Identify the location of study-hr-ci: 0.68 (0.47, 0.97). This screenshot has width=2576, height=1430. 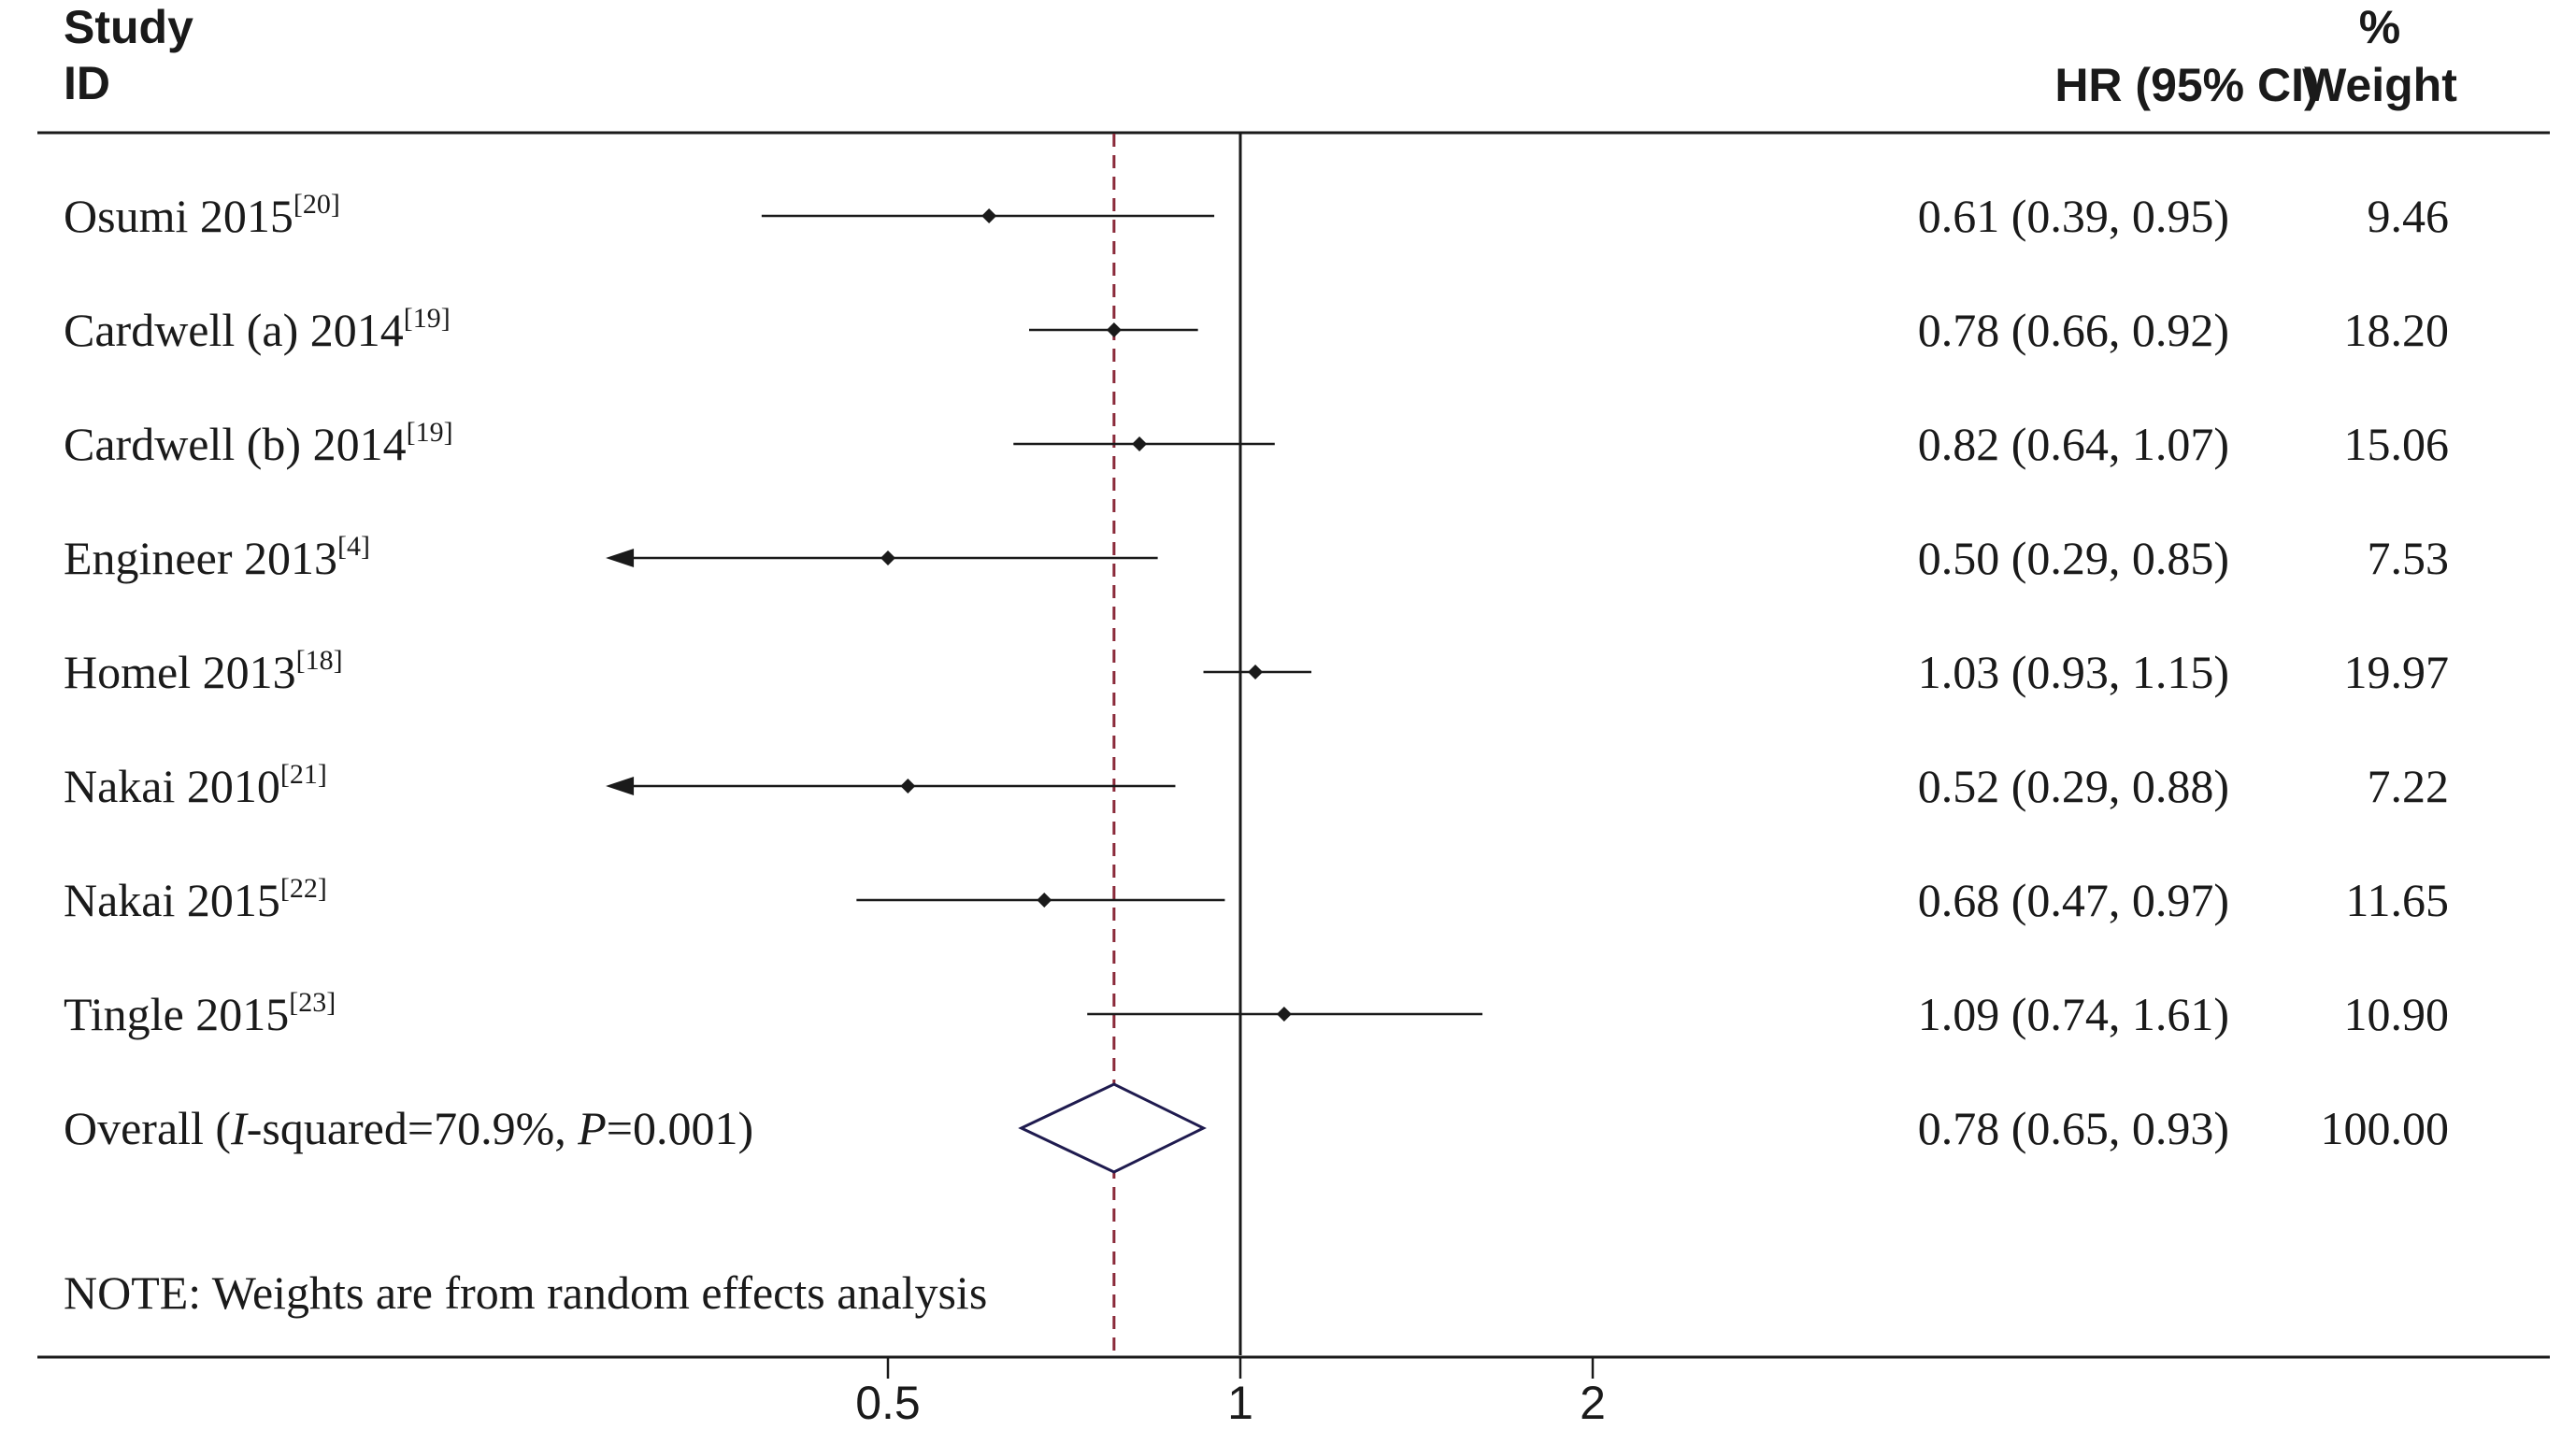
(2073, 900).